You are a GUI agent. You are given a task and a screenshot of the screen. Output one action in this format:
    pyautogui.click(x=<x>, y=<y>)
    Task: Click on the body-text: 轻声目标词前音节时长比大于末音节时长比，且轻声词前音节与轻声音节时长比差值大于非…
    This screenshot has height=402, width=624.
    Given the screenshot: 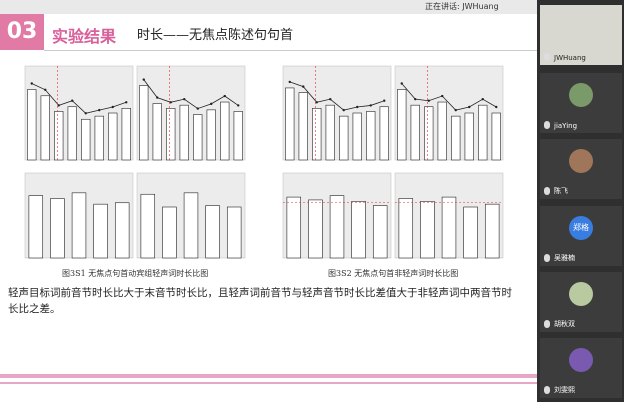 What is the action you would take?
    pyautogui.click(x=260, y=301)
    